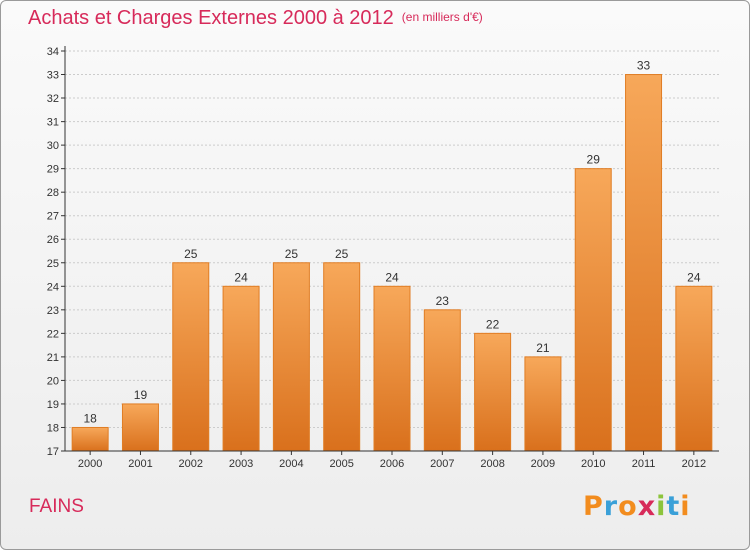 This screenshot has width=750, height=550. What do you see at coordinates (53, 452) in the screenshot?
I see `y-tick-label: 17` at bounding box center [53, 452].